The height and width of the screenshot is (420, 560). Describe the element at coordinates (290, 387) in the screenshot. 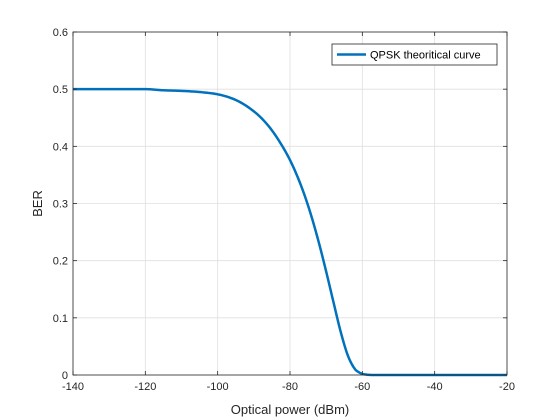

I see `x-tick-label: -80` at that location.